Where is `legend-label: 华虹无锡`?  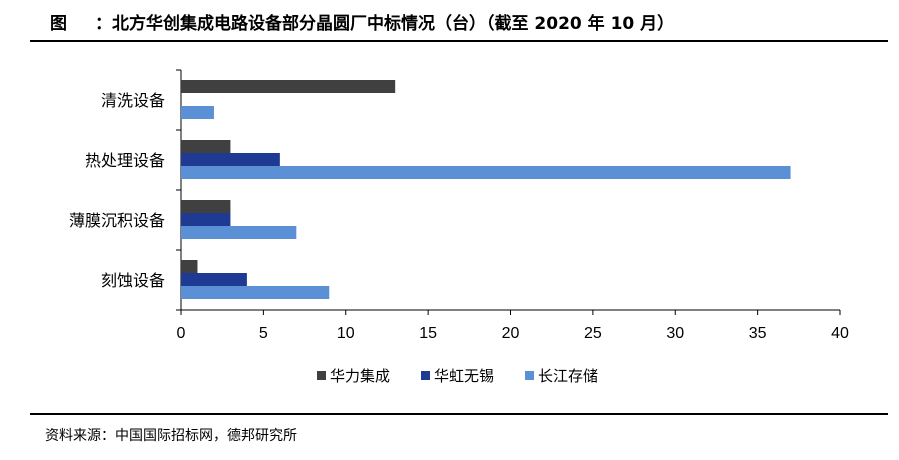
legend-label: 华虹无锡 is located at coordinates (464, 376).